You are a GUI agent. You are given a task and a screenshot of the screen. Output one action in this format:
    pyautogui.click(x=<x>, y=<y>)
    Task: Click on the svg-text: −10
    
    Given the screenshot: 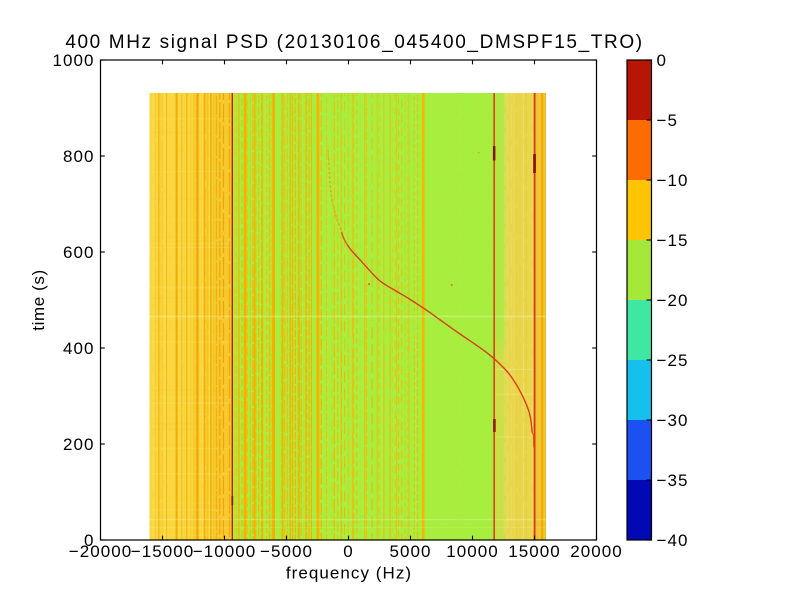 What is the action you would take?
    pyautogui.click(x=673, y=180)
    